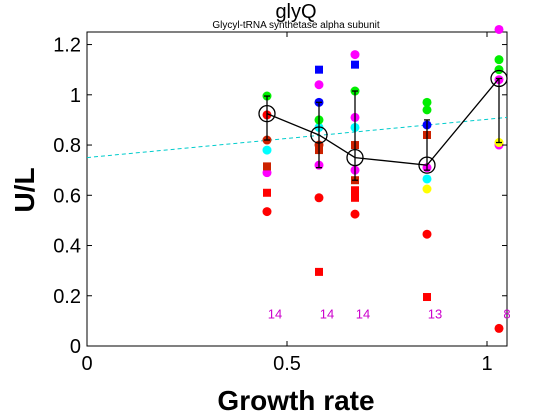 This screenshot has height=420, width=560. What do you see at coordinates (275, 313) in the screenshot?
I see `count-label-0: 14` at bounding box center [275, 313].